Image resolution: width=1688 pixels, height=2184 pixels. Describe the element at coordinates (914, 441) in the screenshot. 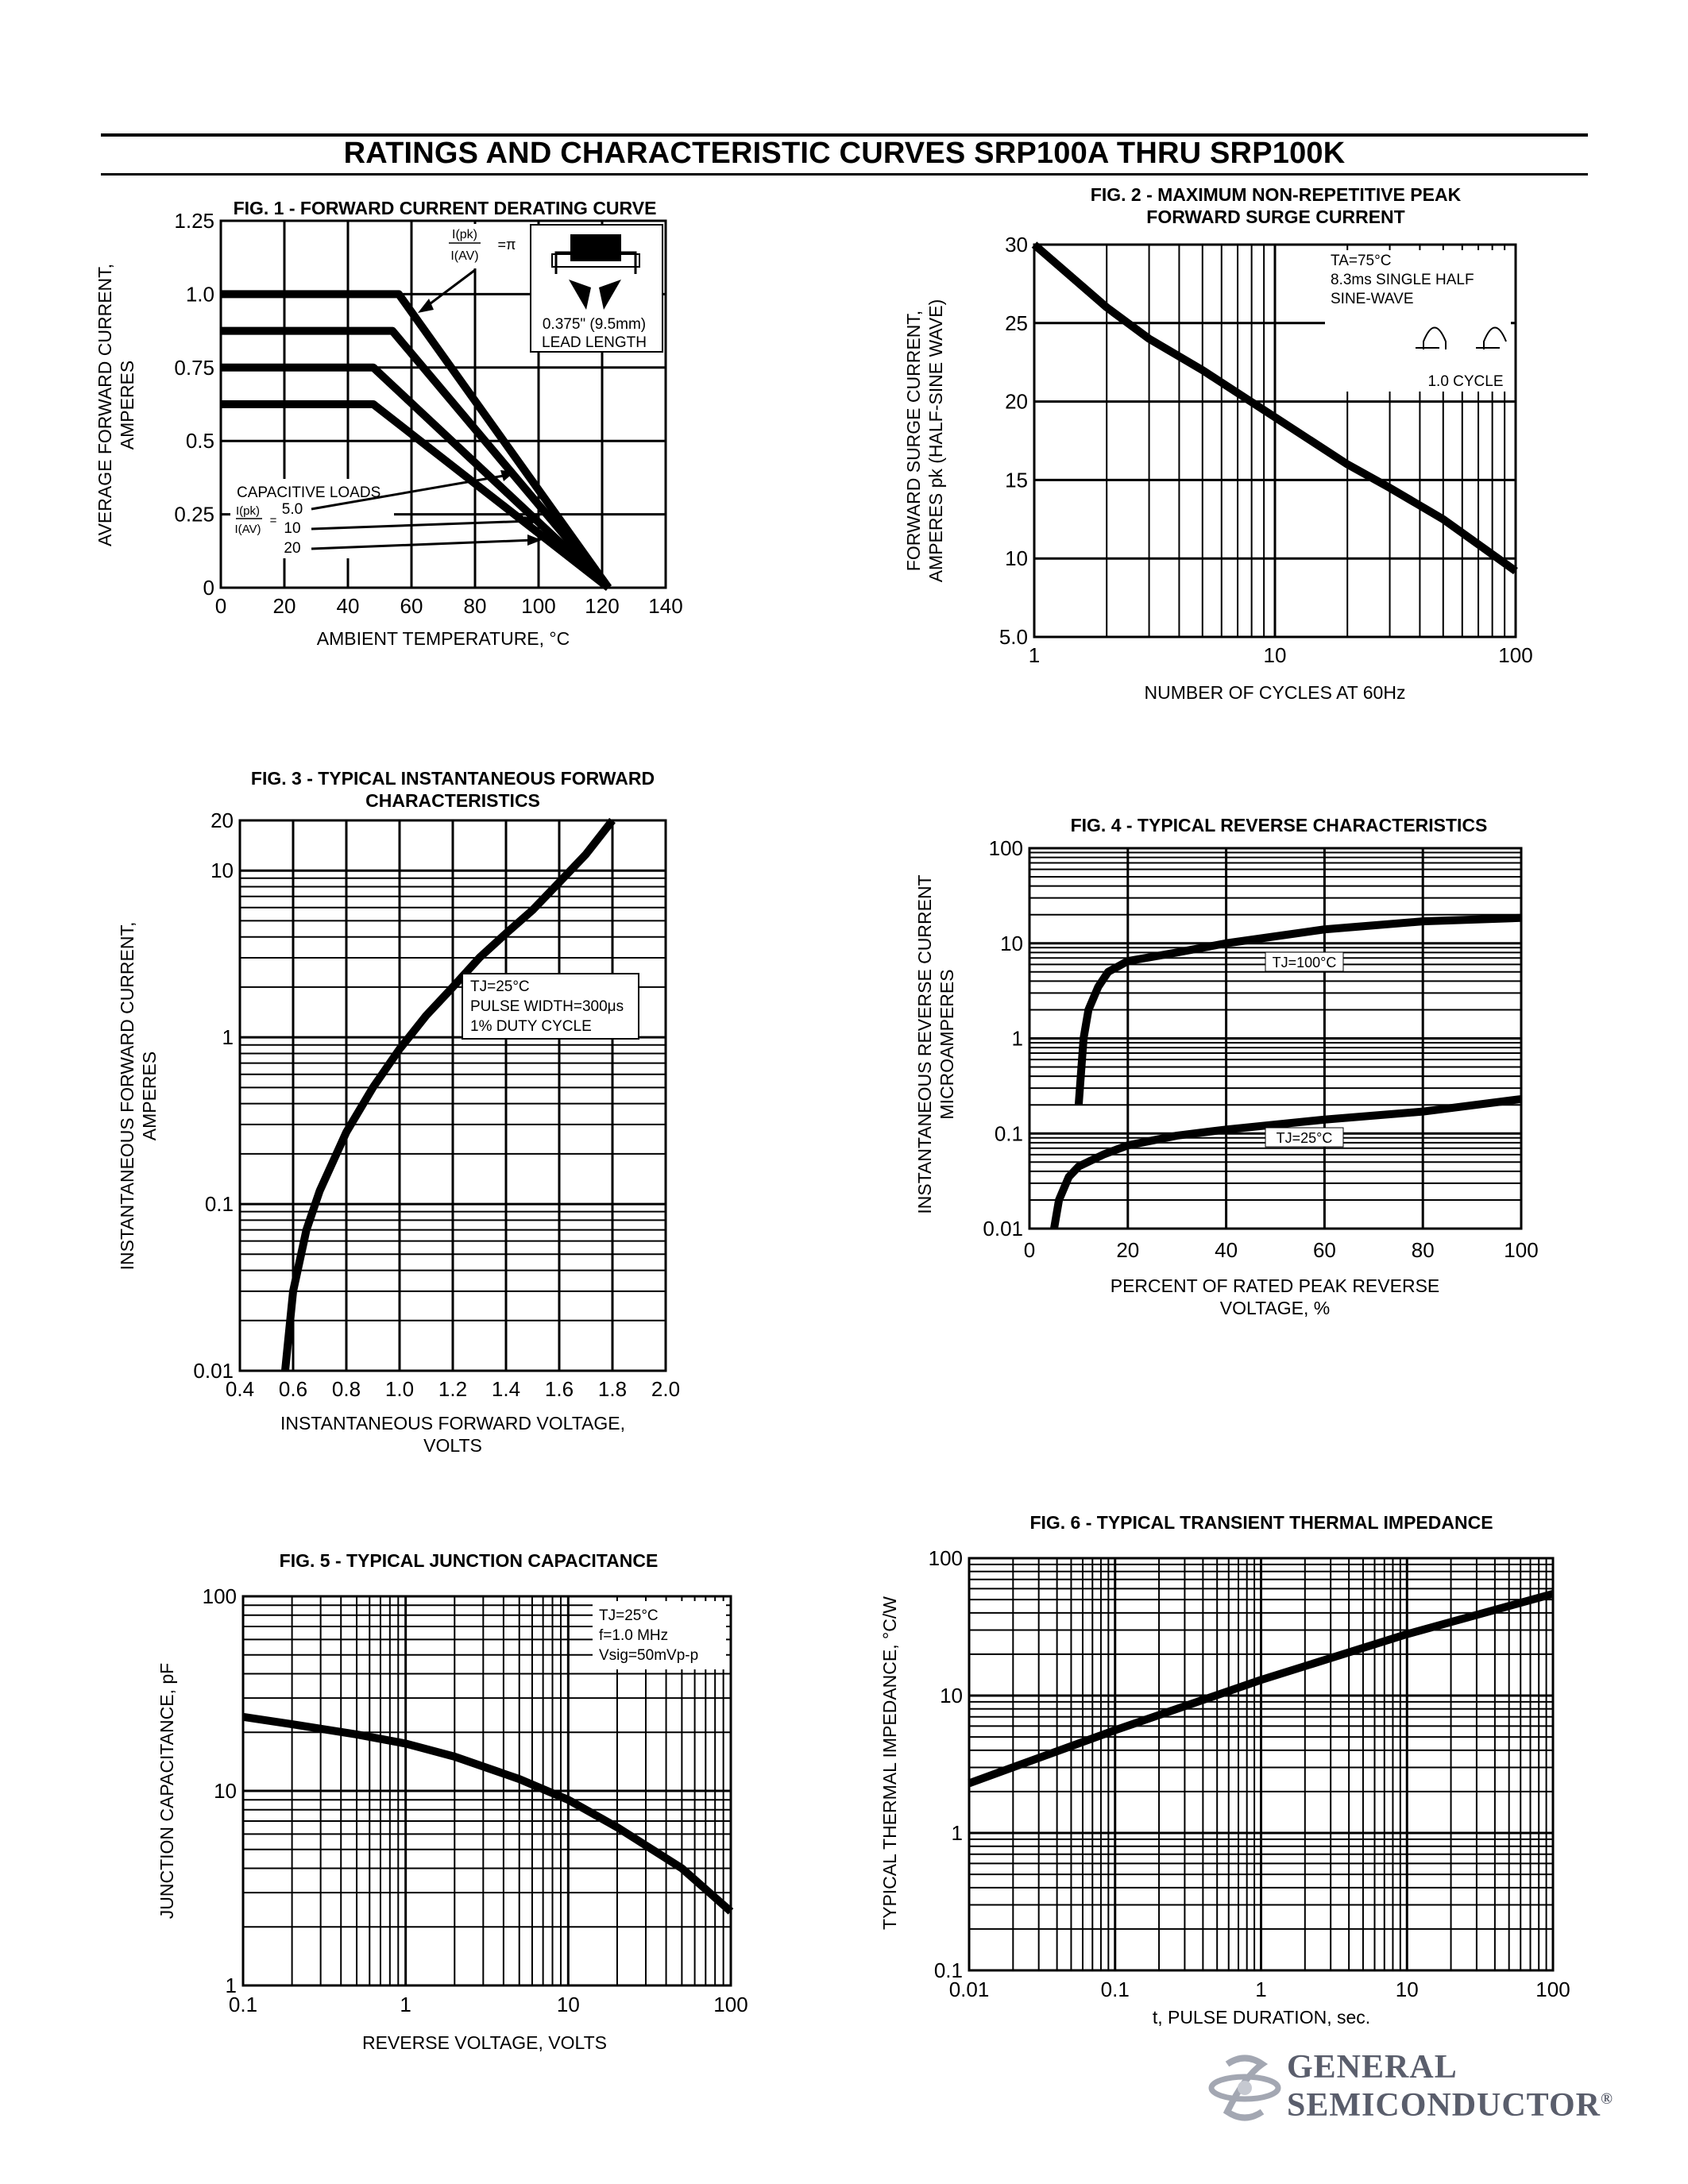

I see `y-axis-label: FORWARD SURGE CURRENT,` at that location.